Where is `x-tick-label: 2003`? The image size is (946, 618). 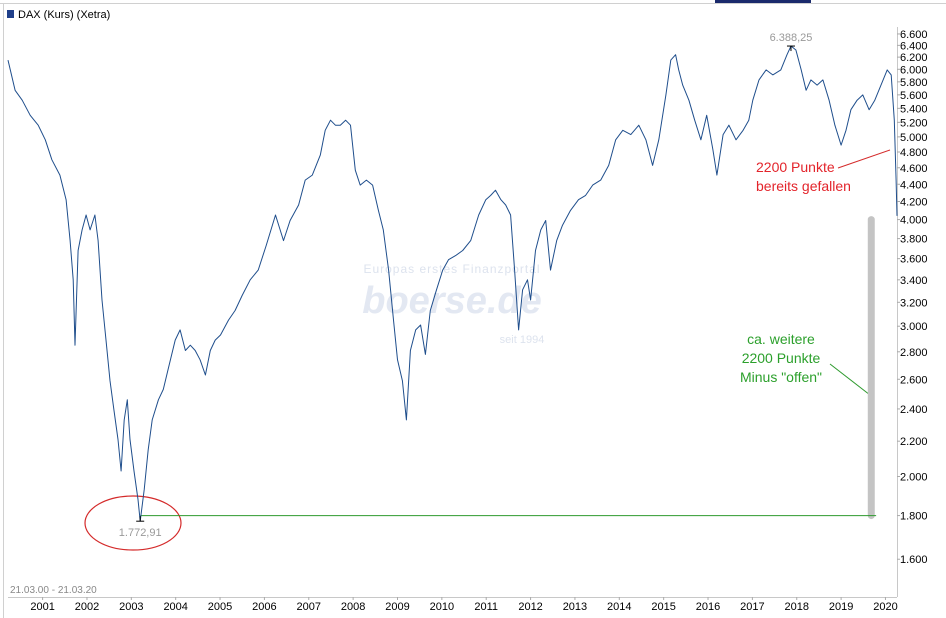
x-tick-label: 2003 is located at coordinates (131, 607).